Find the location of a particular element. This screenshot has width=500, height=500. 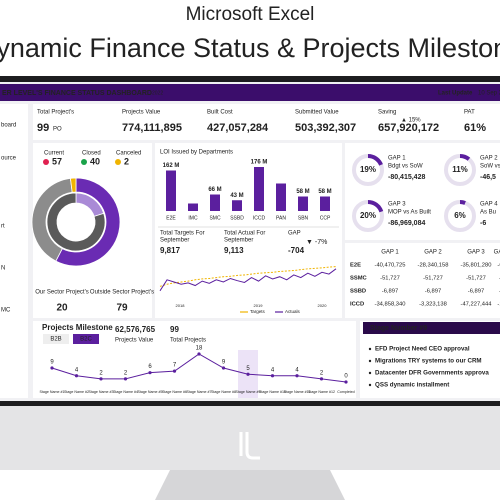

donut-inner-segment is located at coordinates (76, 222).